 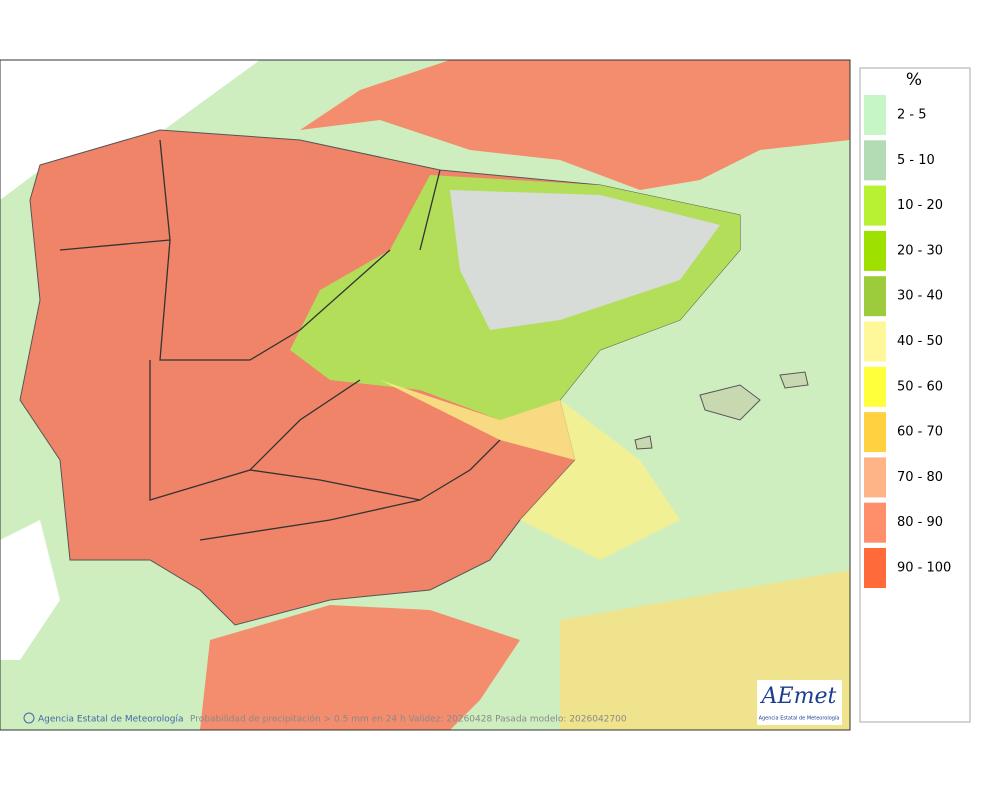 What do you see at coordinates (920, 205) in the screenshot?
I see `legend-label: 10 - 20` at bounding box center [920, 205].